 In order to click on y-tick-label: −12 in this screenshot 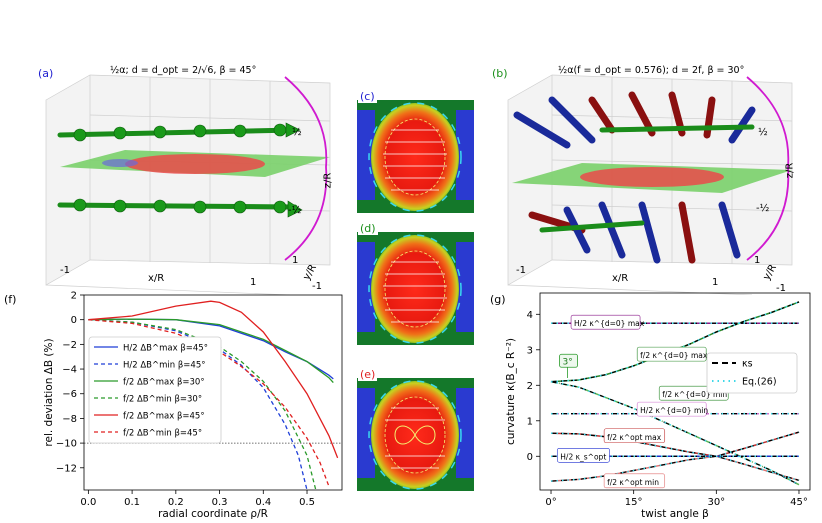, I will do `click(66, 468)`.